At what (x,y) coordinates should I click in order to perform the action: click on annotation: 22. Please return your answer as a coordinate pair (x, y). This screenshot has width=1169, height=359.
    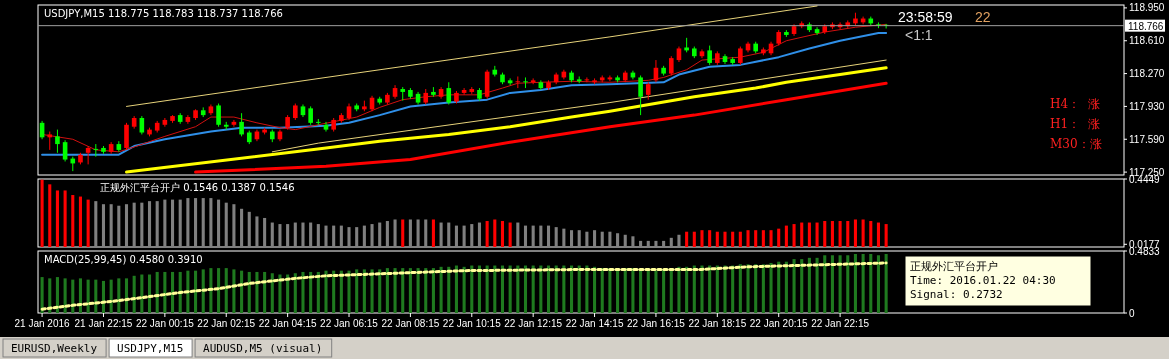
    Looking at the image, I should click on (983, 17).